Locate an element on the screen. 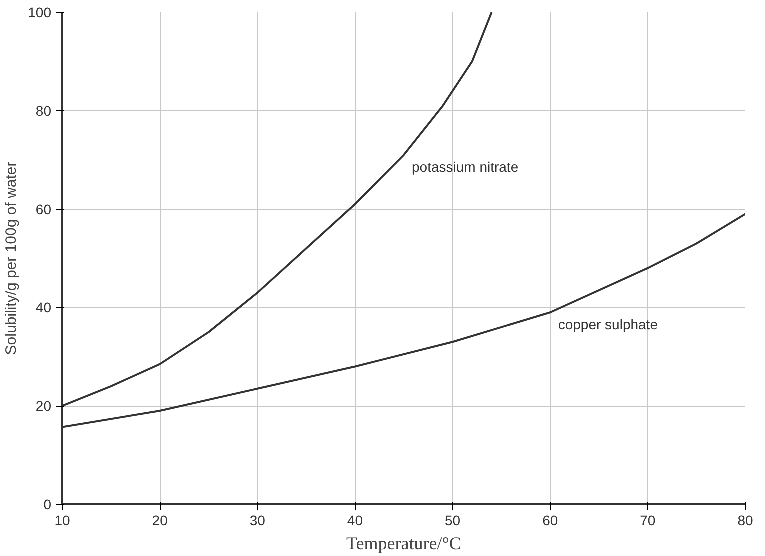 The image size is (765, 556). y-tick-label: 40 is located at coordinates (44, 308).